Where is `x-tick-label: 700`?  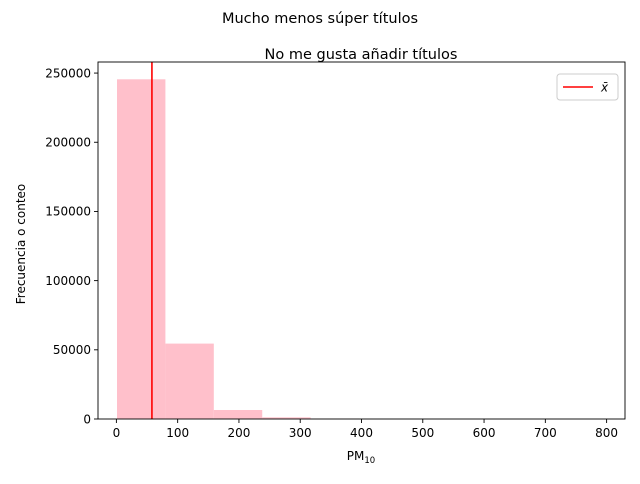
x-tick-label: 700 is located at coordinates (545, 433).